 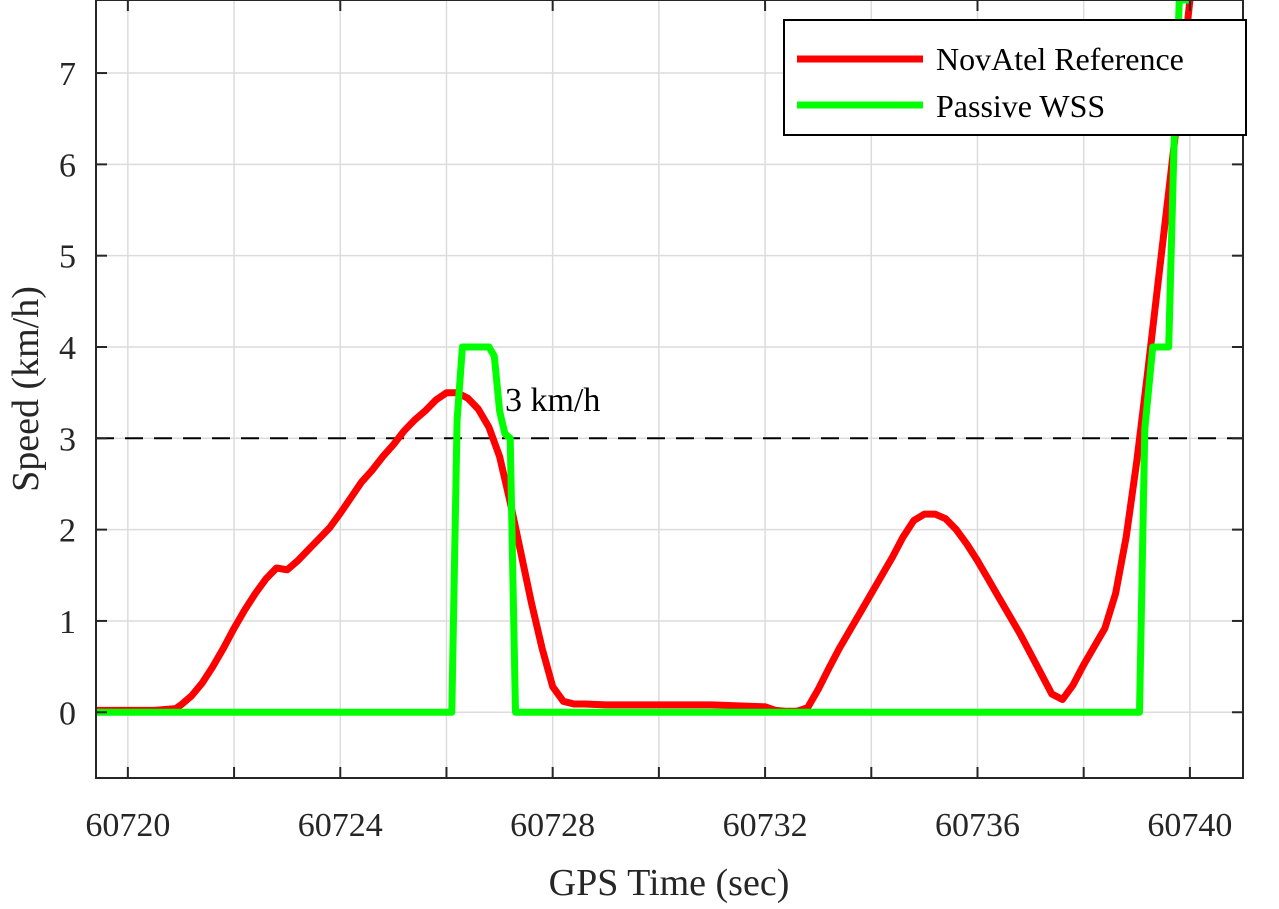 What do you see at coordinates (127, 825) in the screenshot?
I see `x-tick-label: 60720` at bounding box center [127, 825].